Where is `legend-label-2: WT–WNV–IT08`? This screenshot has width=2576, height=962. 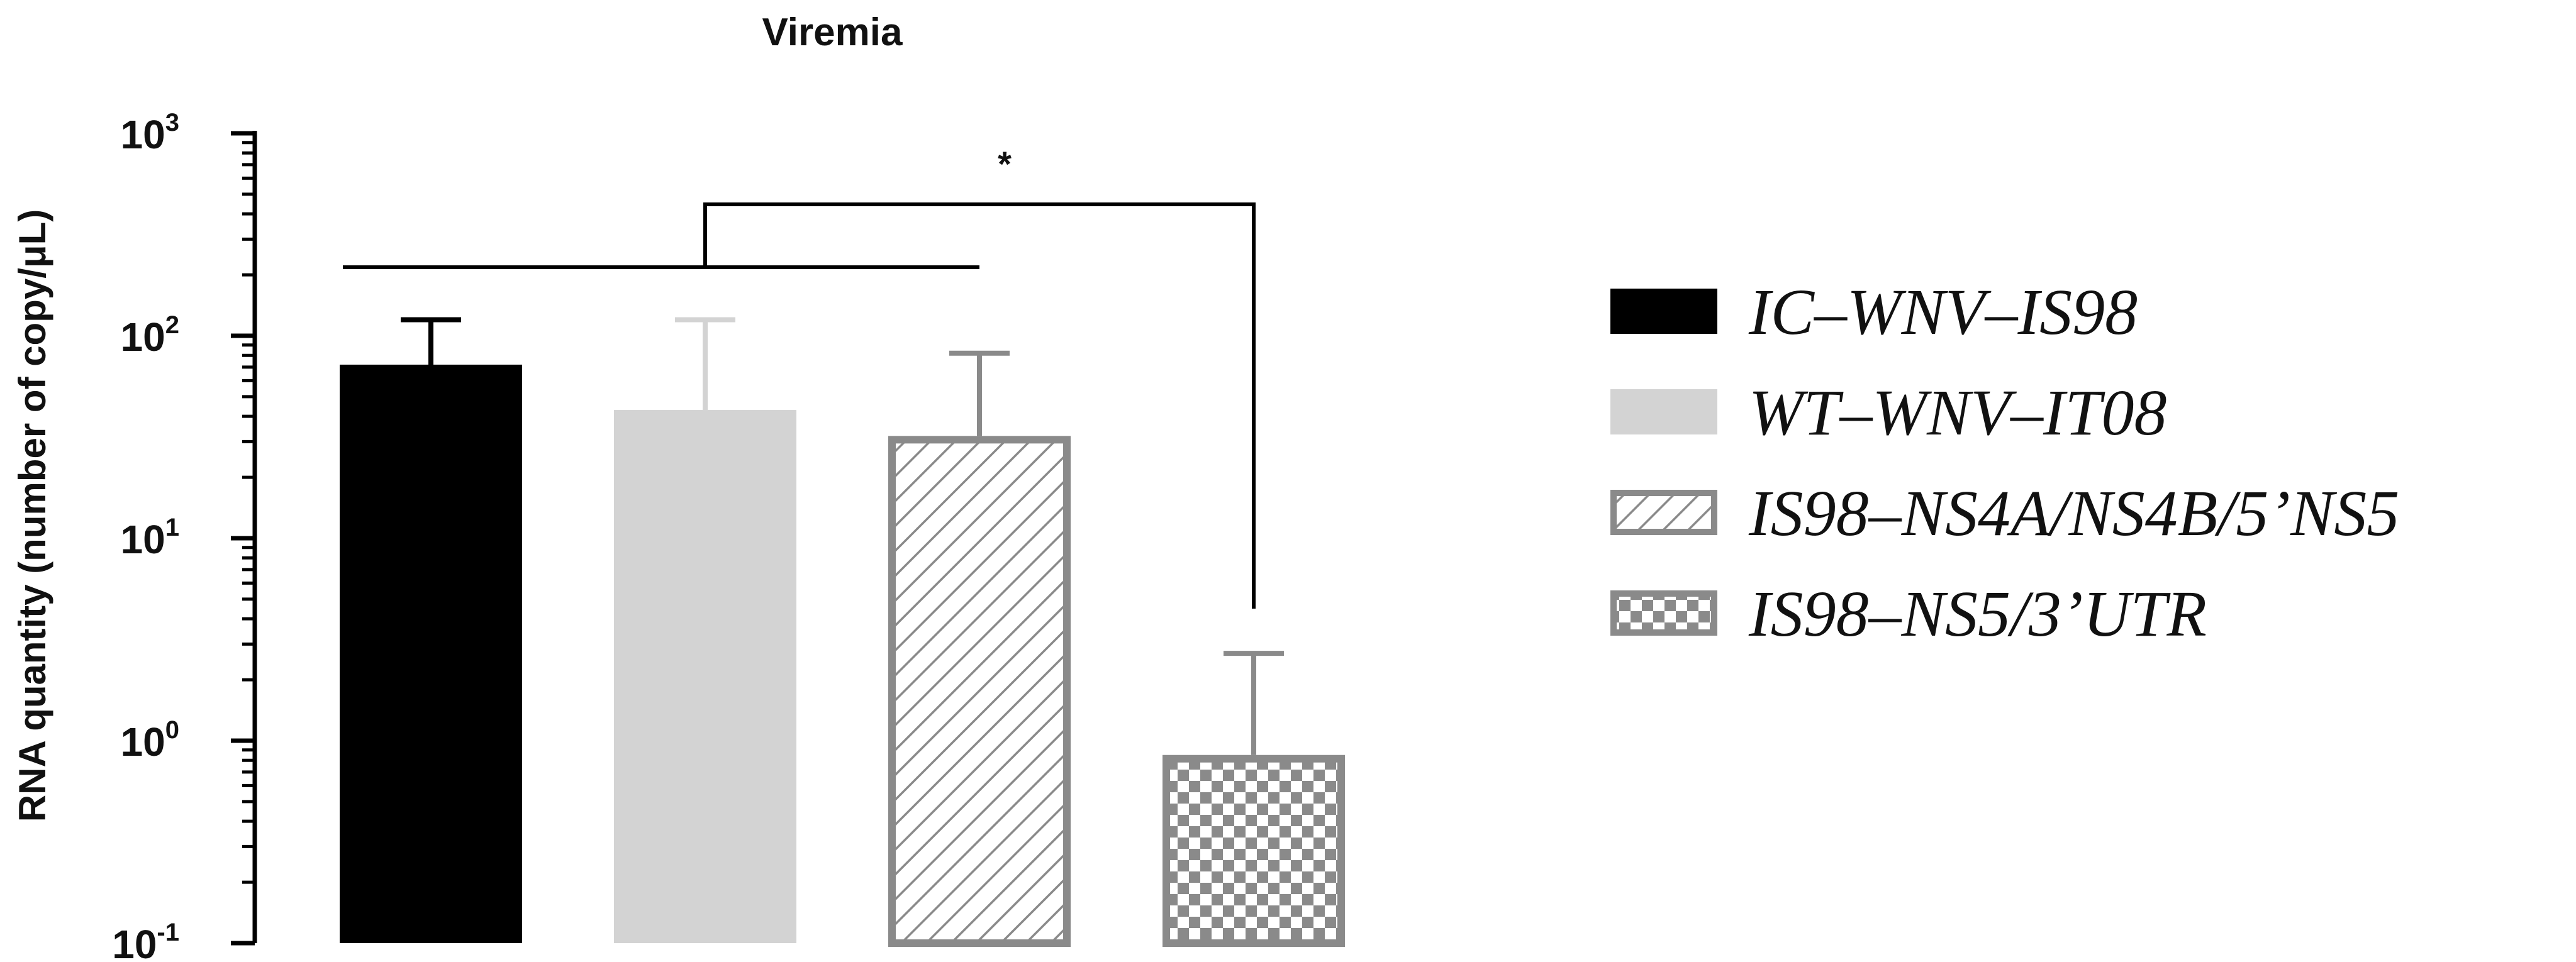
legend-label-2: WT–WNV–IT08 is located at coordinates (1957, 413).